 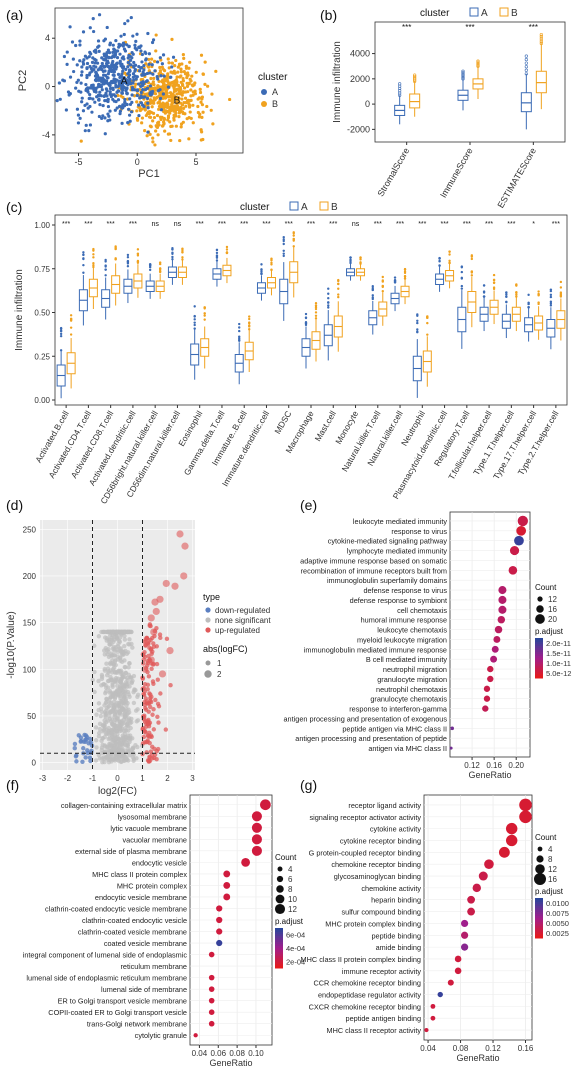 I want to click on legend-title: Count, so click(x=286, y=857).